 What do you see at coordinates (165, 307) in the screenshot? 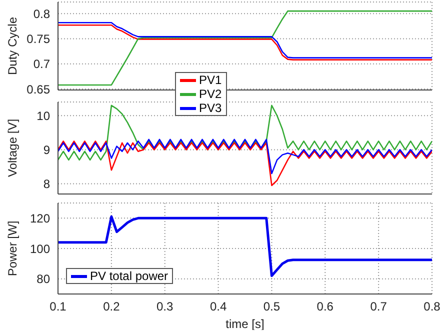
I see `x-tick-label: 0.3` at bounding box center [165, 307].